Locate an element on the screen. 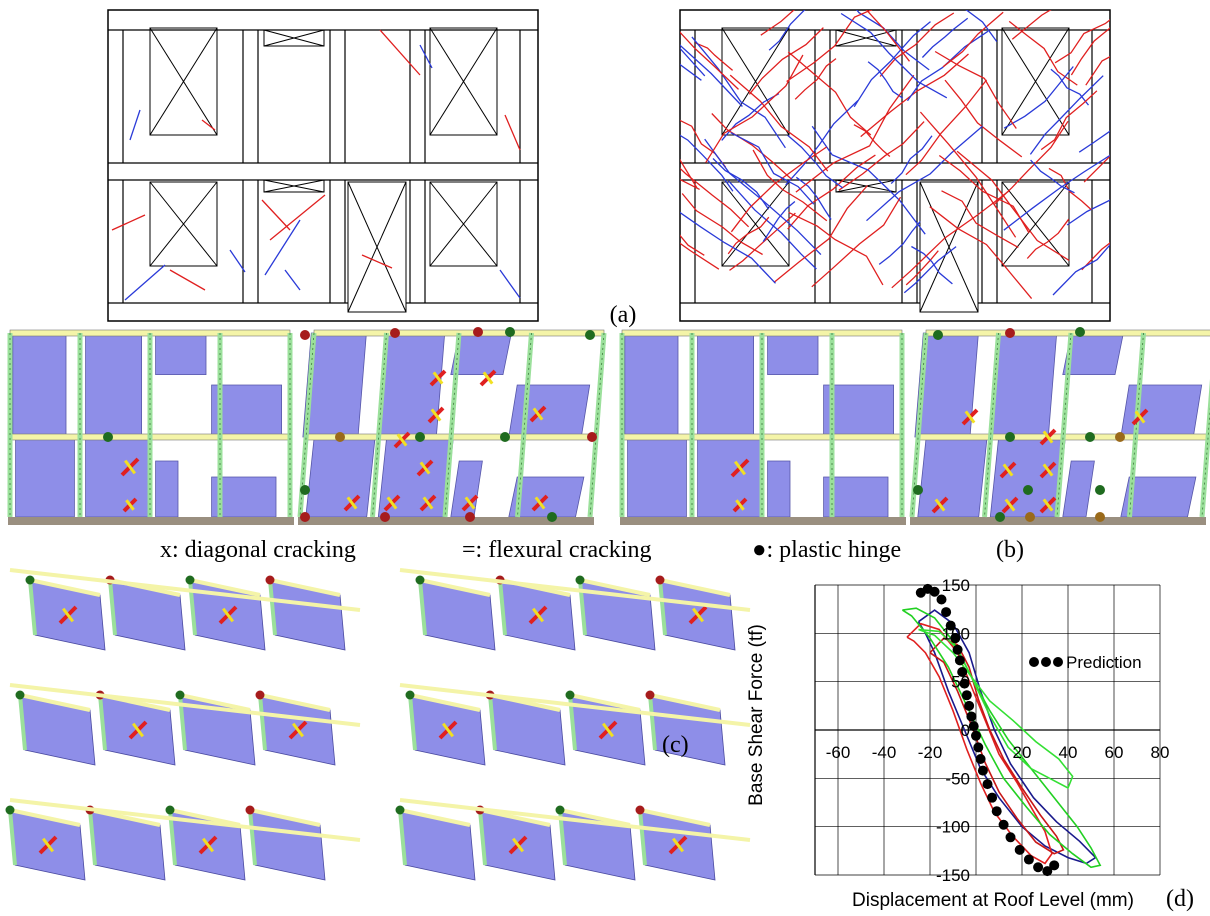  panel-a-left-elevation is located at coordinates (323, 165).